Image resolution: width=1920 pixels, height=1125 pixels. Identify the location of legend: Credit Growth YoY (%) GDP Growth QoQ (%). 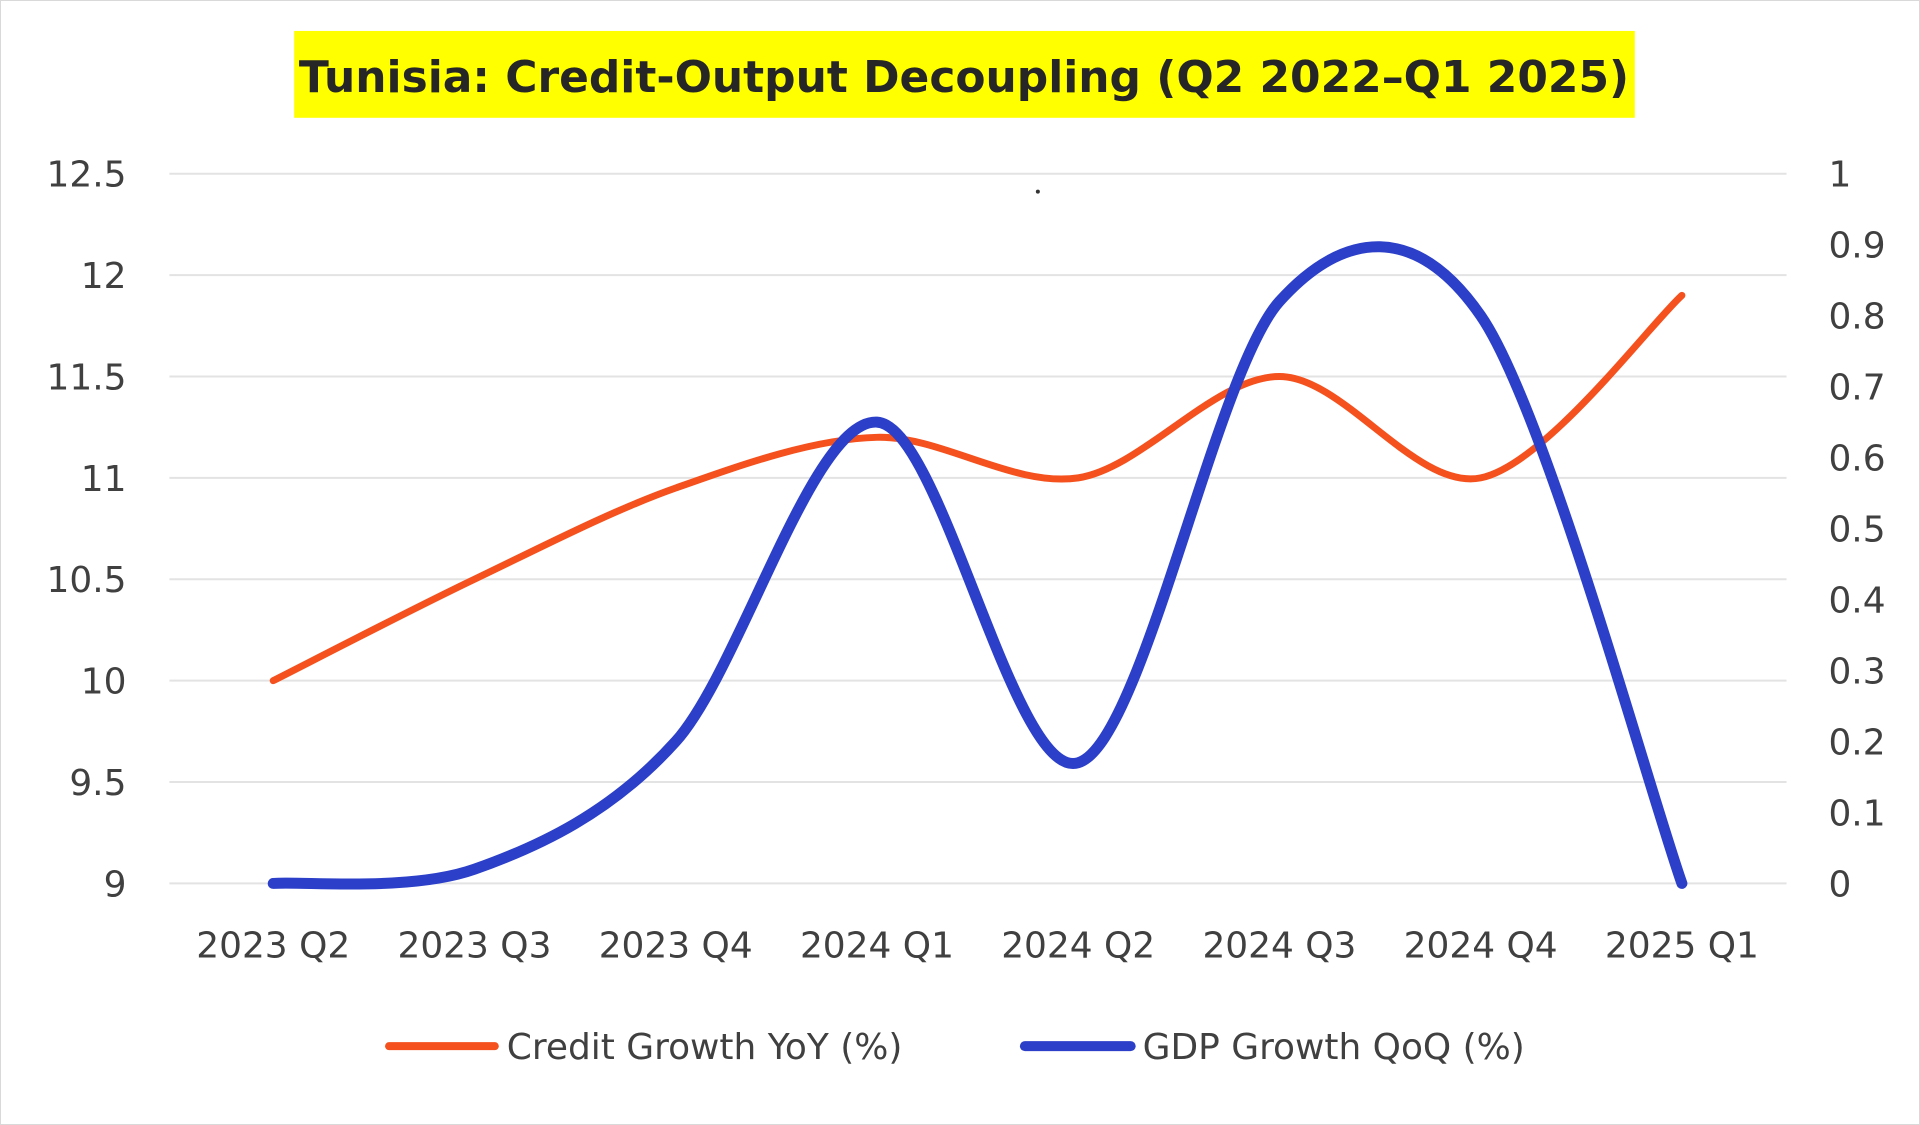
(955, 1047).